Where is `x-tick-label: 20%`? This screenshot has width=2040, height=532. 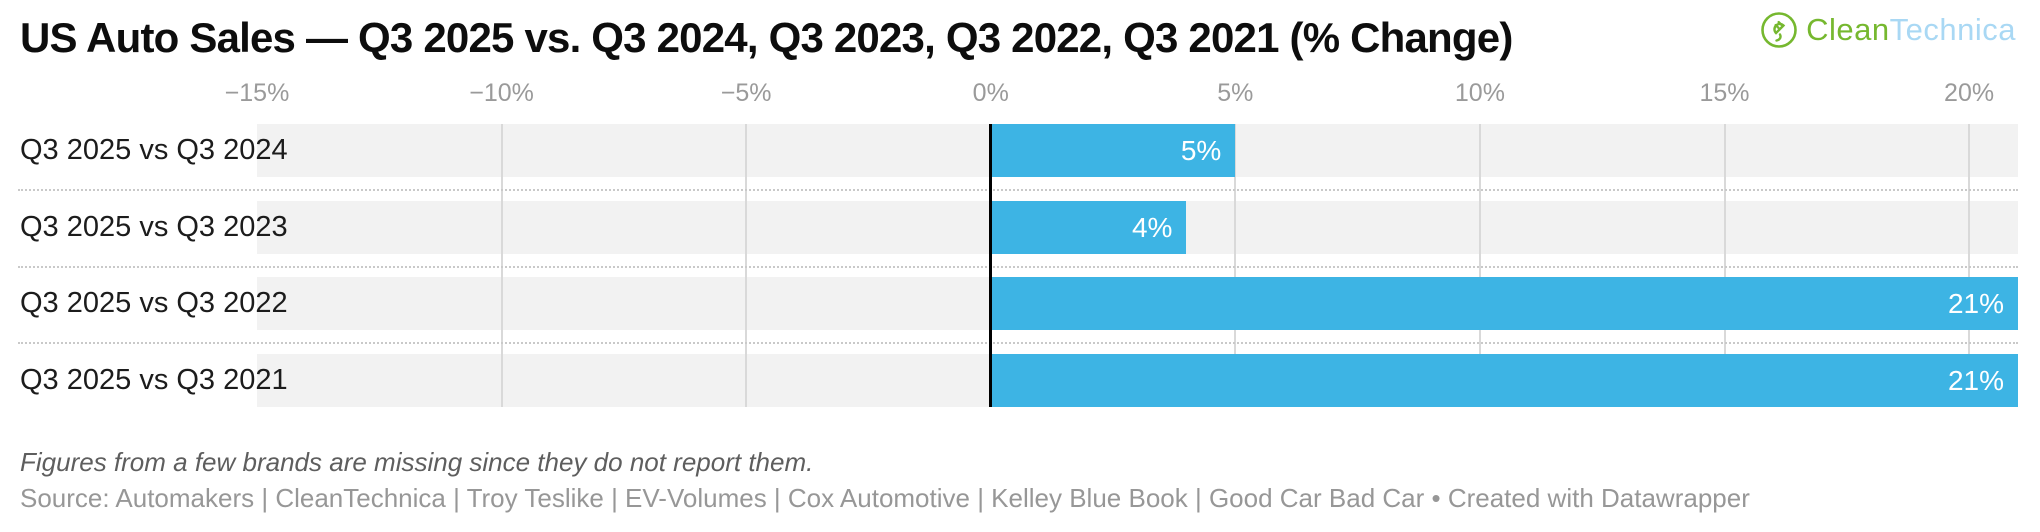
x-tick-label: 20% is located at coordinates (1969, 93).